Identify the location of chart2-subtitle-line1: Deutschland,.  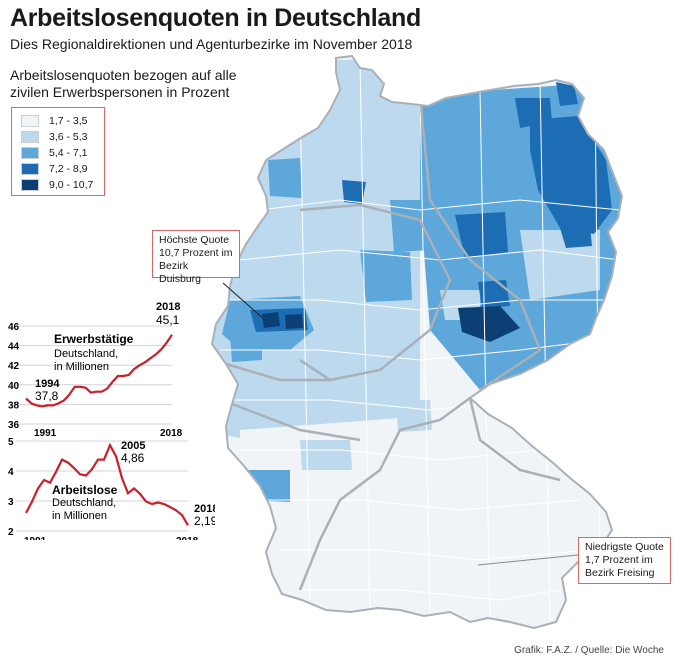
(84, 503).